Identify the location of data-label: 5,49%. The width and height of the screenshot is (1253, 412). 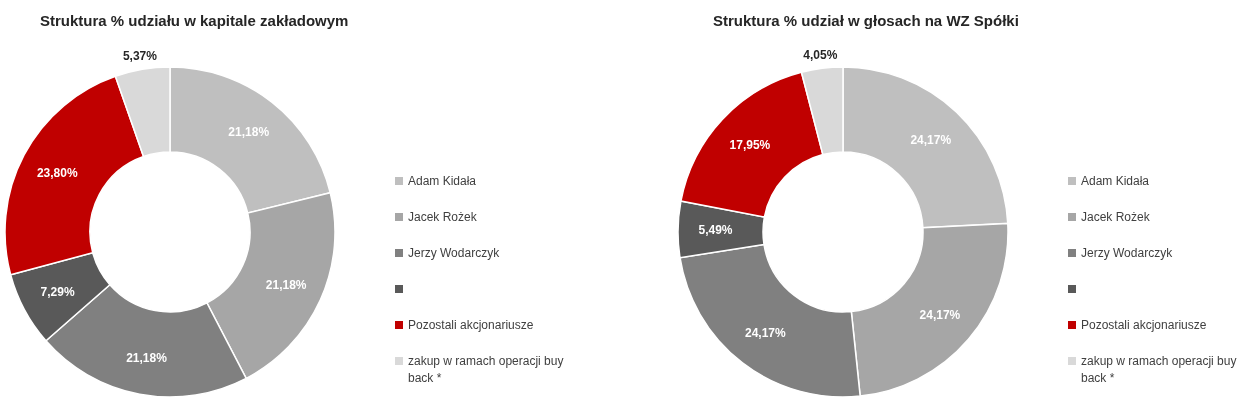
(715, 230).